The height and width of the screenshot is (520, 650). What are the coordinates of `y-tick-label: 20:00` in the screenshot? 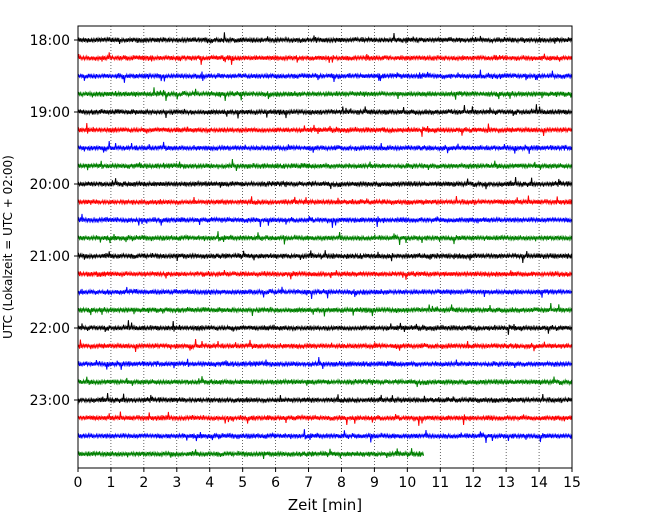 It's located at (50, 185).